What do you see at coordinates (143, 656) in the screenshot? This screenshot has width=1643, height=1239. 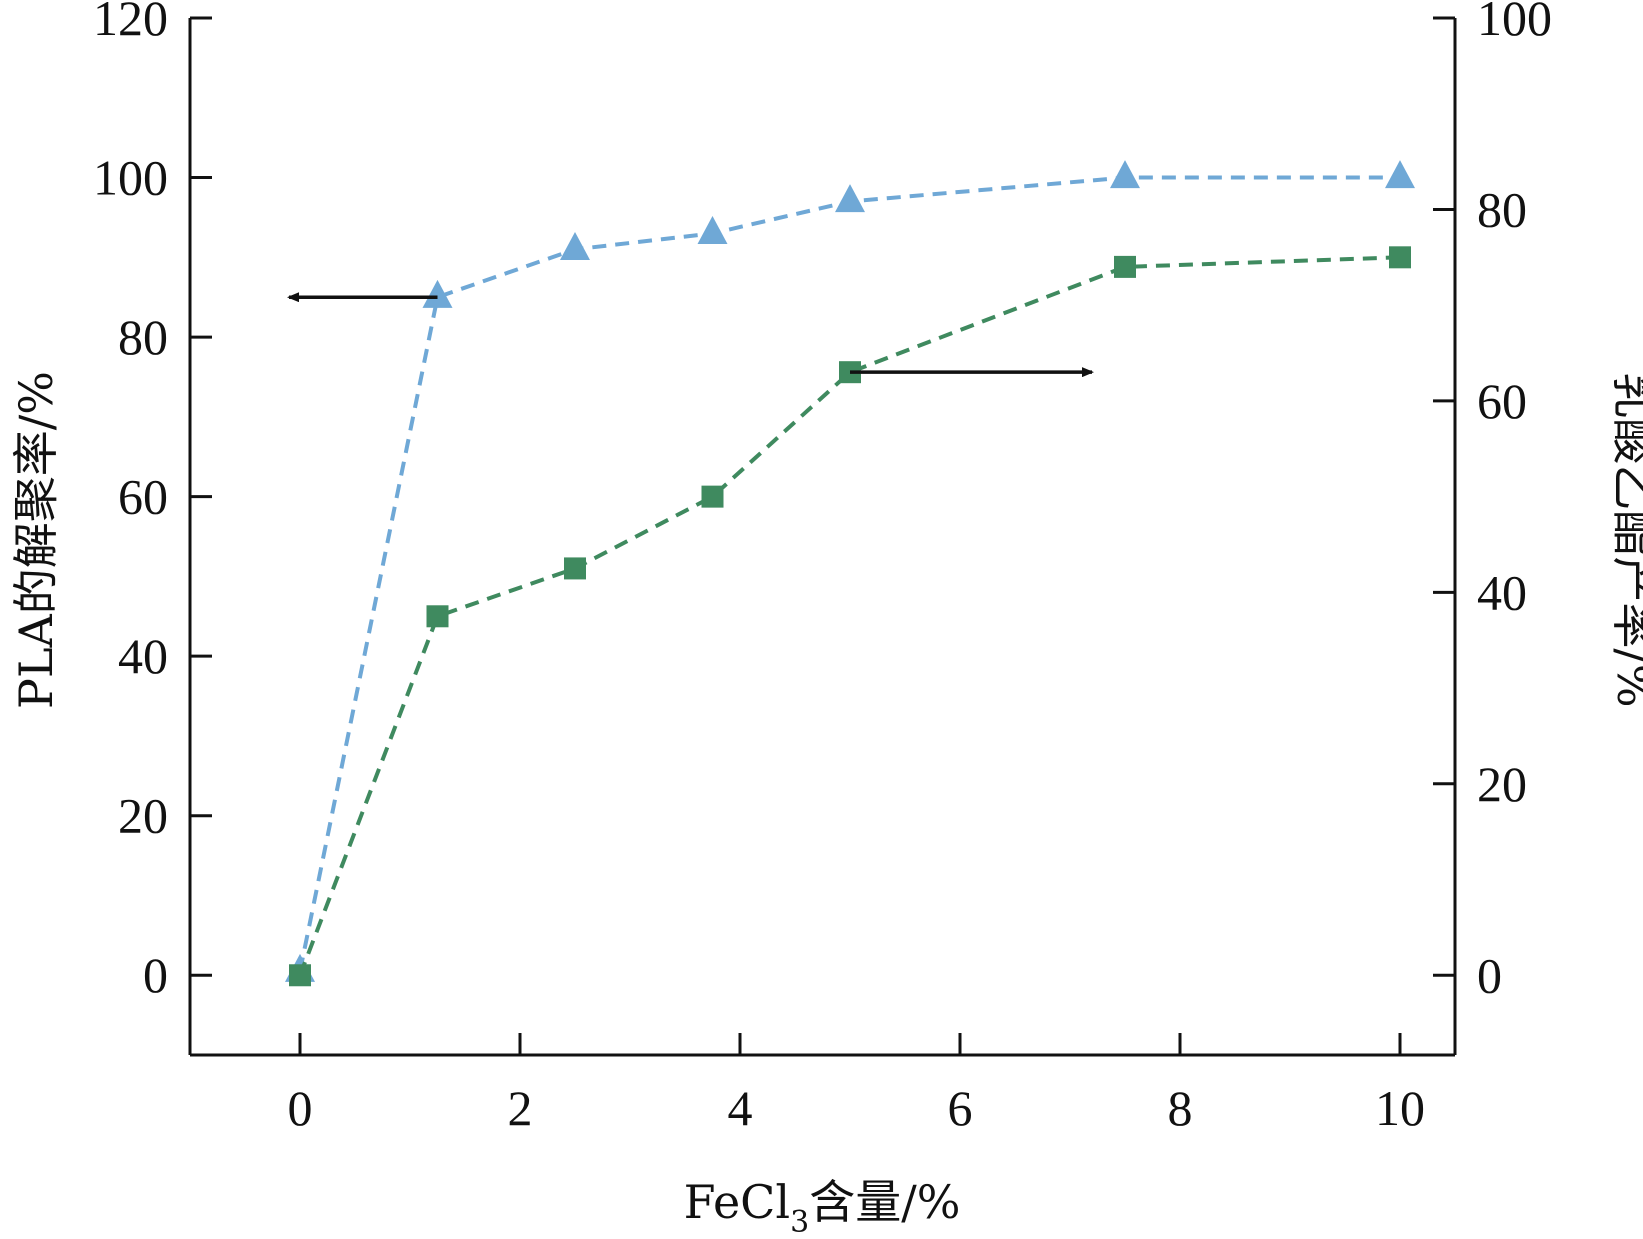 I see `left-y-tick-label: 40` at bounding box center [143, 656].